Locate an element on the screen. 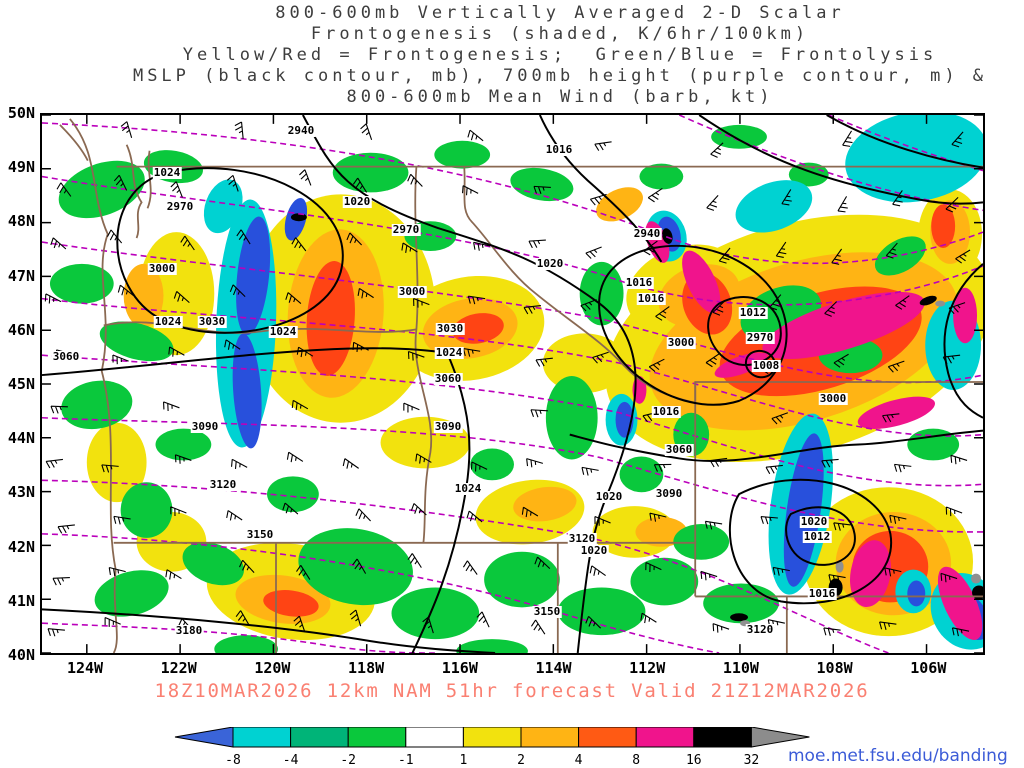 The image size is (1024, 768). latitude-axis: 50N 49N 48N 47N 46N 45N 44N 43N 42N 41N 40N is located at coordinates (18, 384).